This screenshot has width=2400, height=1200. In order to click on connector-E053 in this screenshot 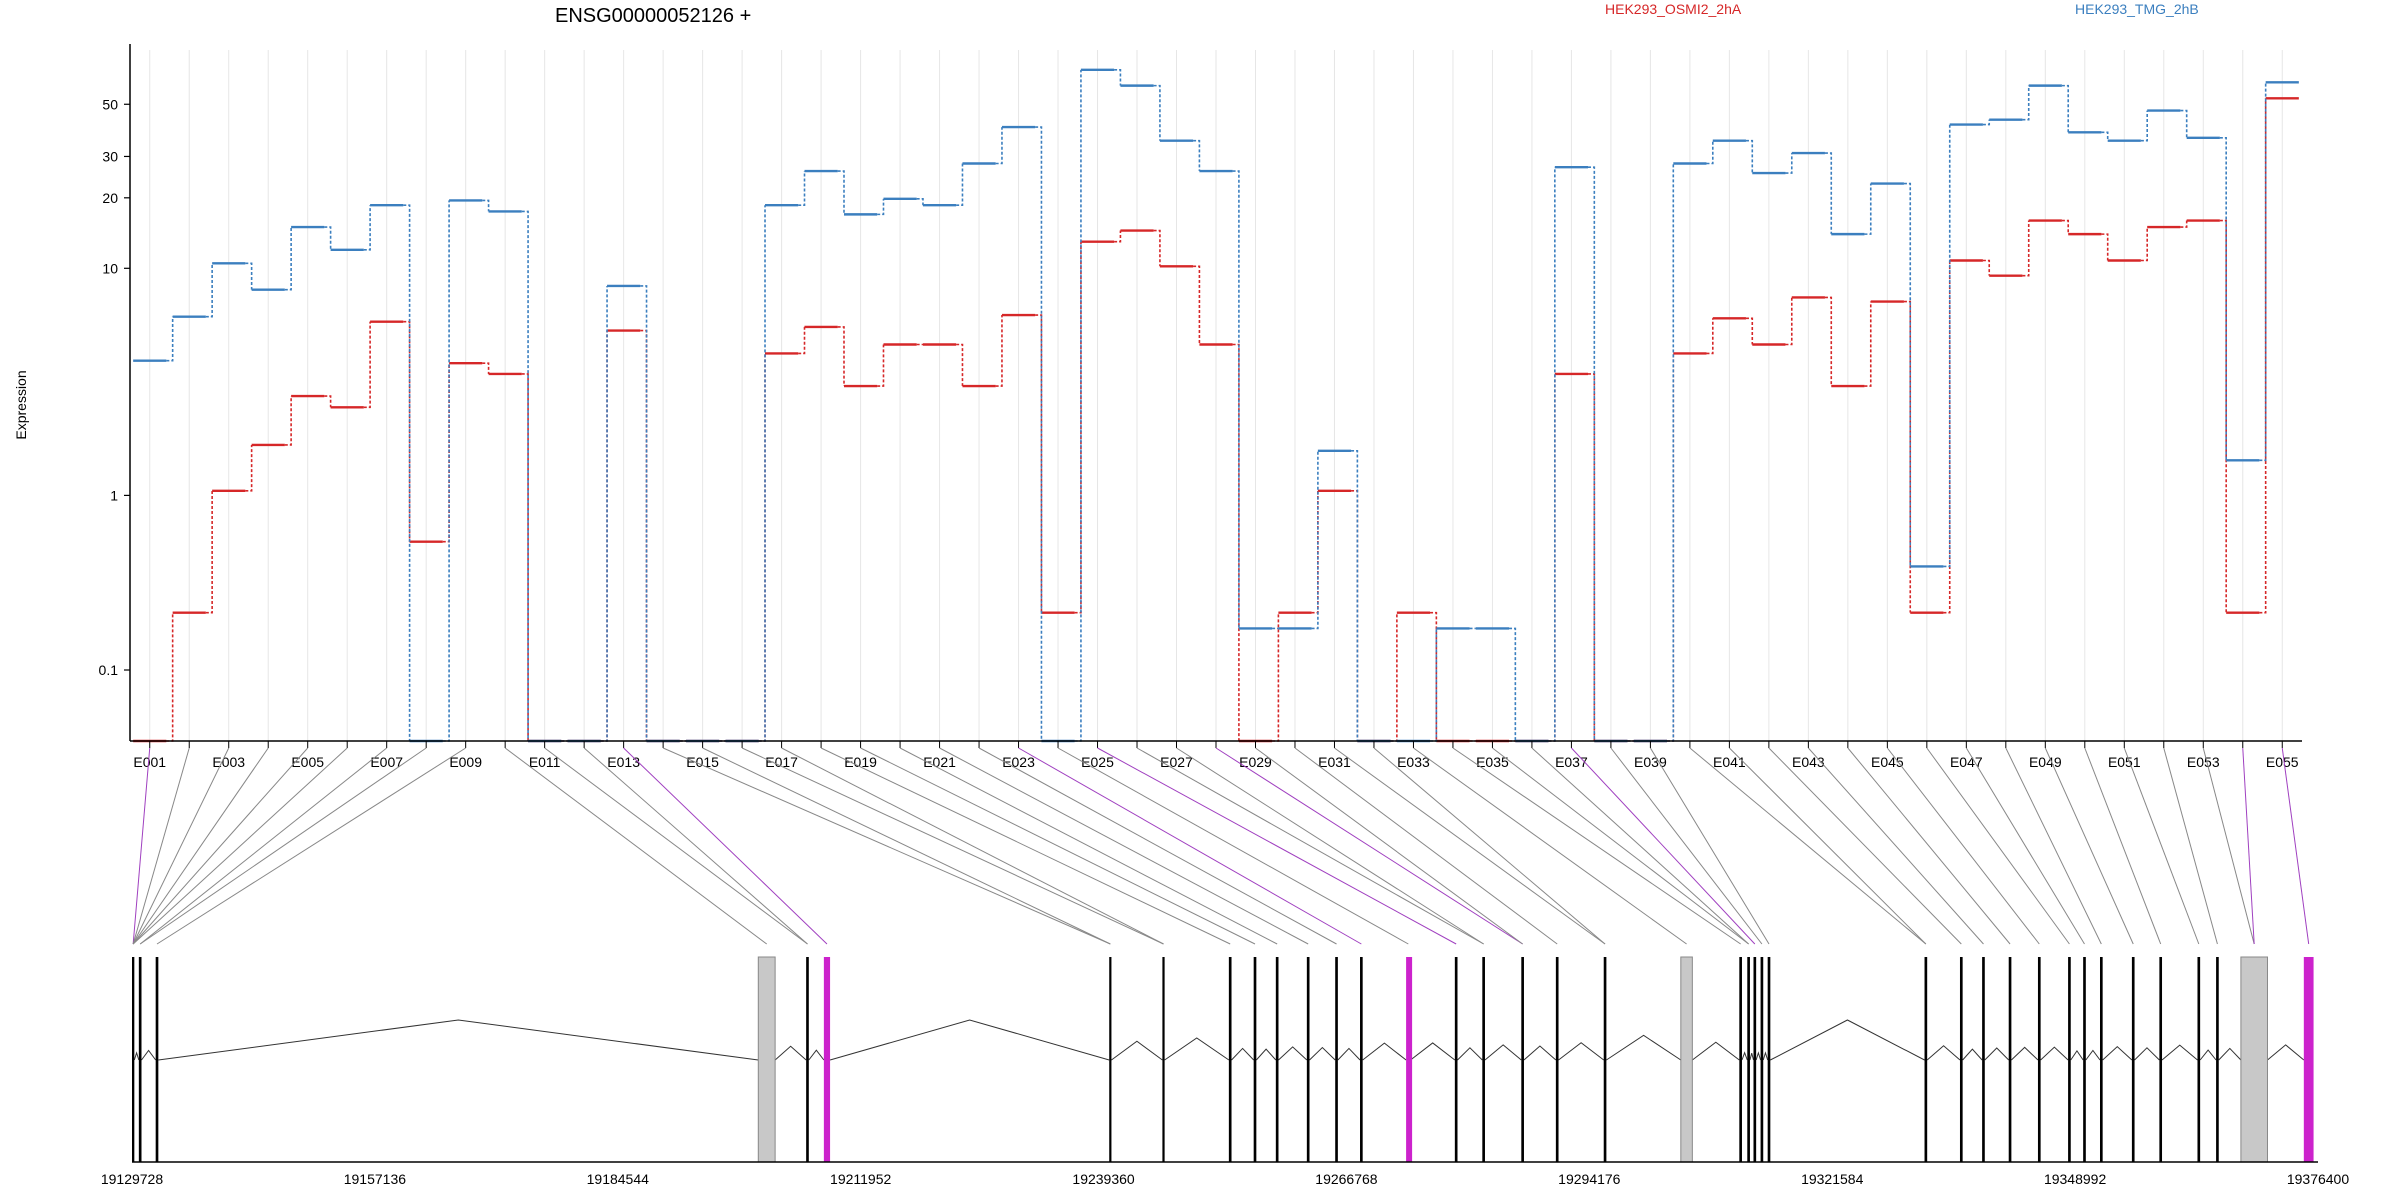, I will do `click(2228, 846)`.